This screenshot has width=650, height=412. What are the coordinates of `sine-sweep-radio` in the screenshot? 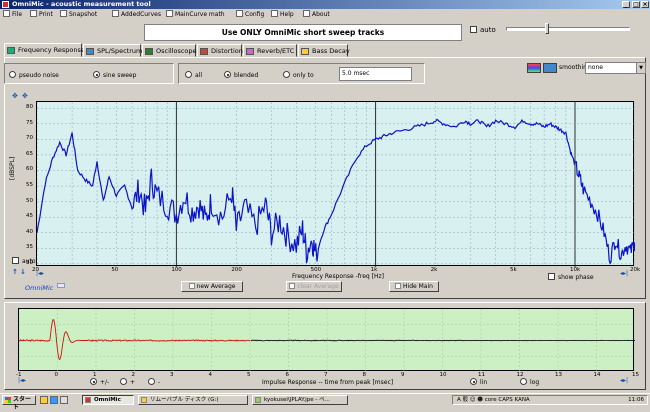 It's located at (96, 74).